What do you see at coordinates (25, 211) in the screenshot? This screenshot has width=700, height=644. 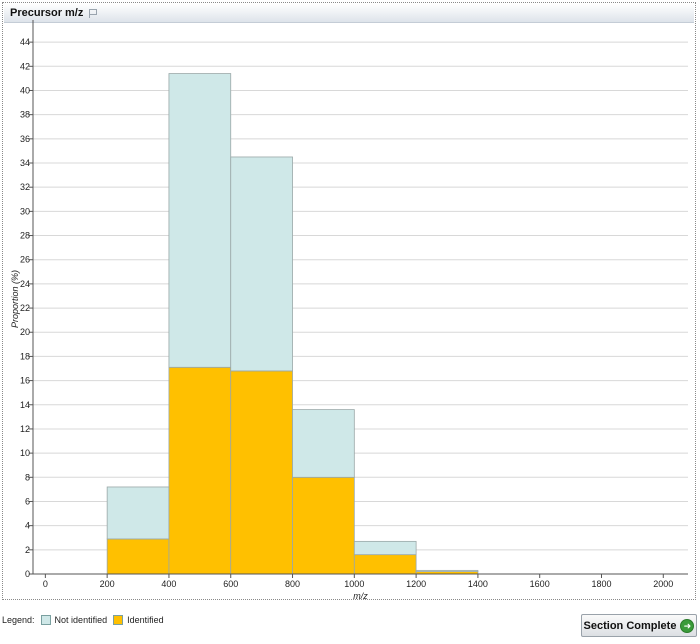 I see `y-tick-label: 30` at bounding box center [25, 211].